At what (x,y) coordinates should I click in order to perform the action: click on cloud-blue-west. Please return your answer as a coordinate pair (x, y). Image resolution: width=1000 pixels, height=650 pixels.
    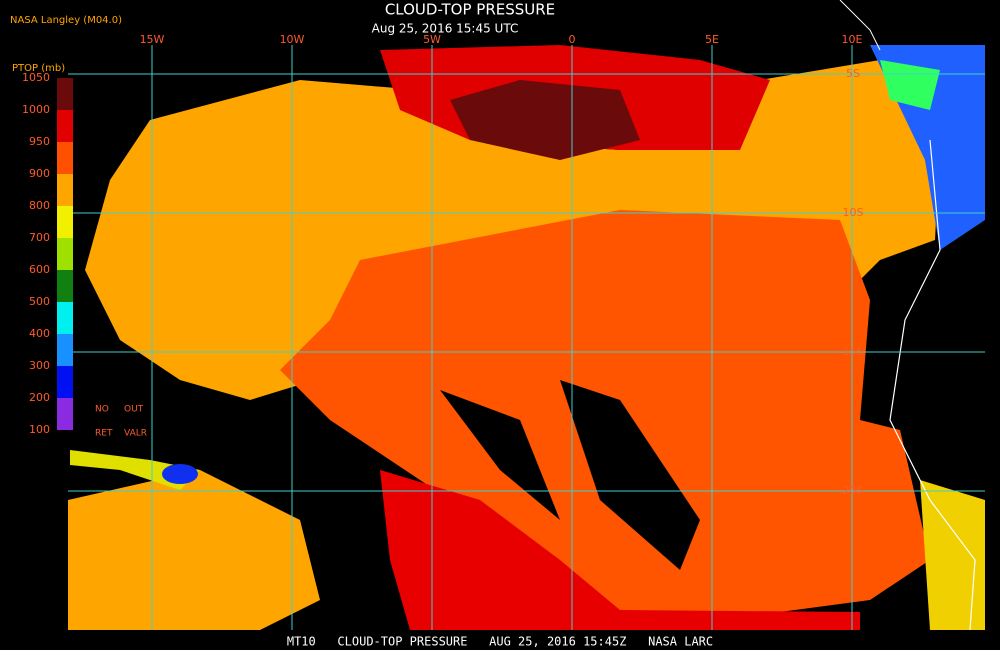
    Looking at the image, I should click on (180, 474).